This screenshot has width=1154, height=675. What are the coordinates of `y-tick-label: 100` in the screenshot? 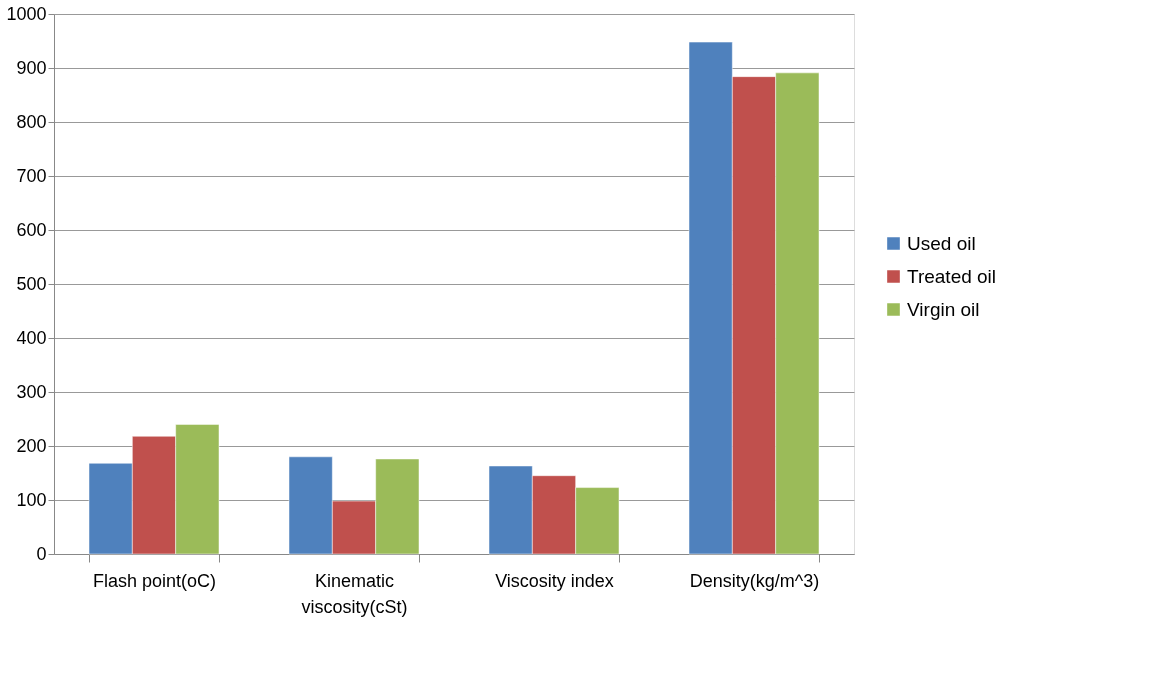 It's located at (31, 499).